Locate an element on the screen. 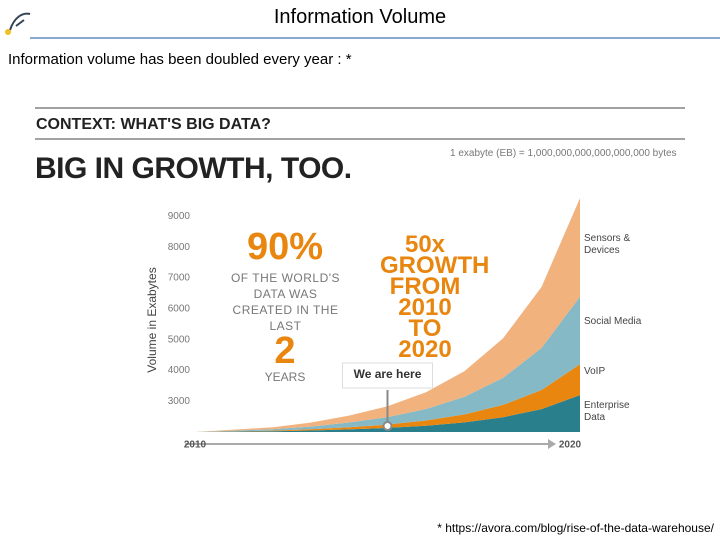 This screenshot has width=720, height=540. x-tick-label: 2020 is located at coordinates (570, 445).